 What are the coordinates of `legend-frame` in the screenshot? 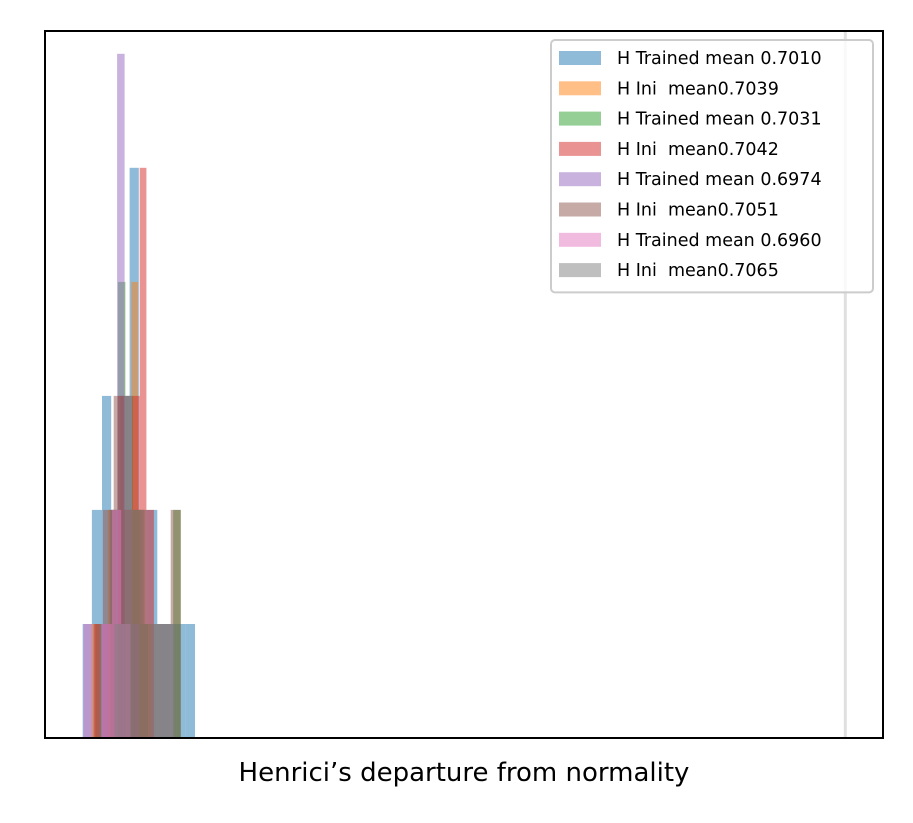 It's located at (712, 166).